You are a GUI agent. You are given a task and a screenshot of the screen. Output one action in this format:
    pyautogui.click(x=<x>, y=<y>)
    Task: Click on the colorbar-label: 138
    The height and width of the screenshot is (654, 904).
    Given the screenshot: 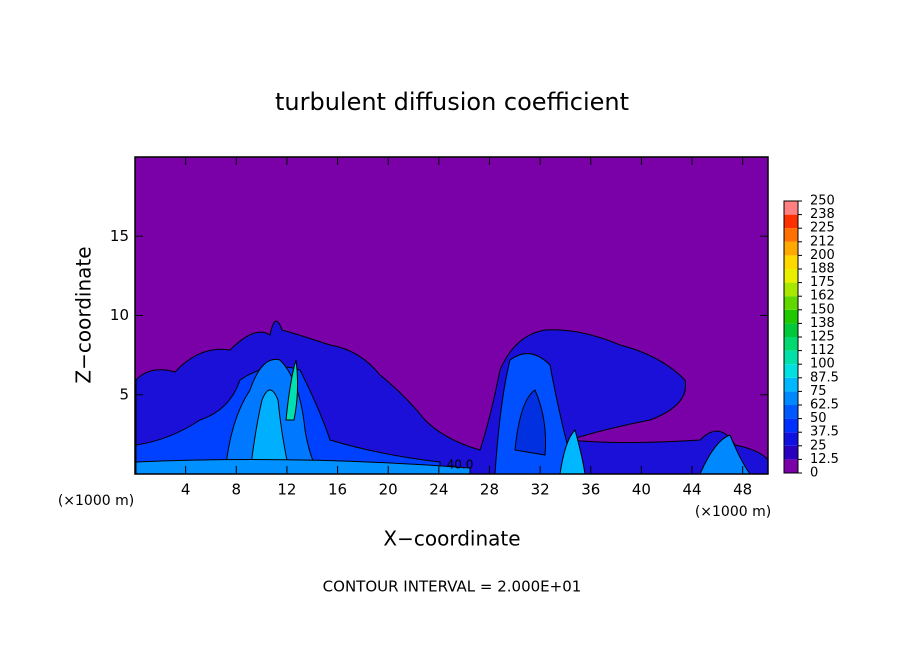 What is the action you would take?
    pyautogui.click(x=822, y=323)
    